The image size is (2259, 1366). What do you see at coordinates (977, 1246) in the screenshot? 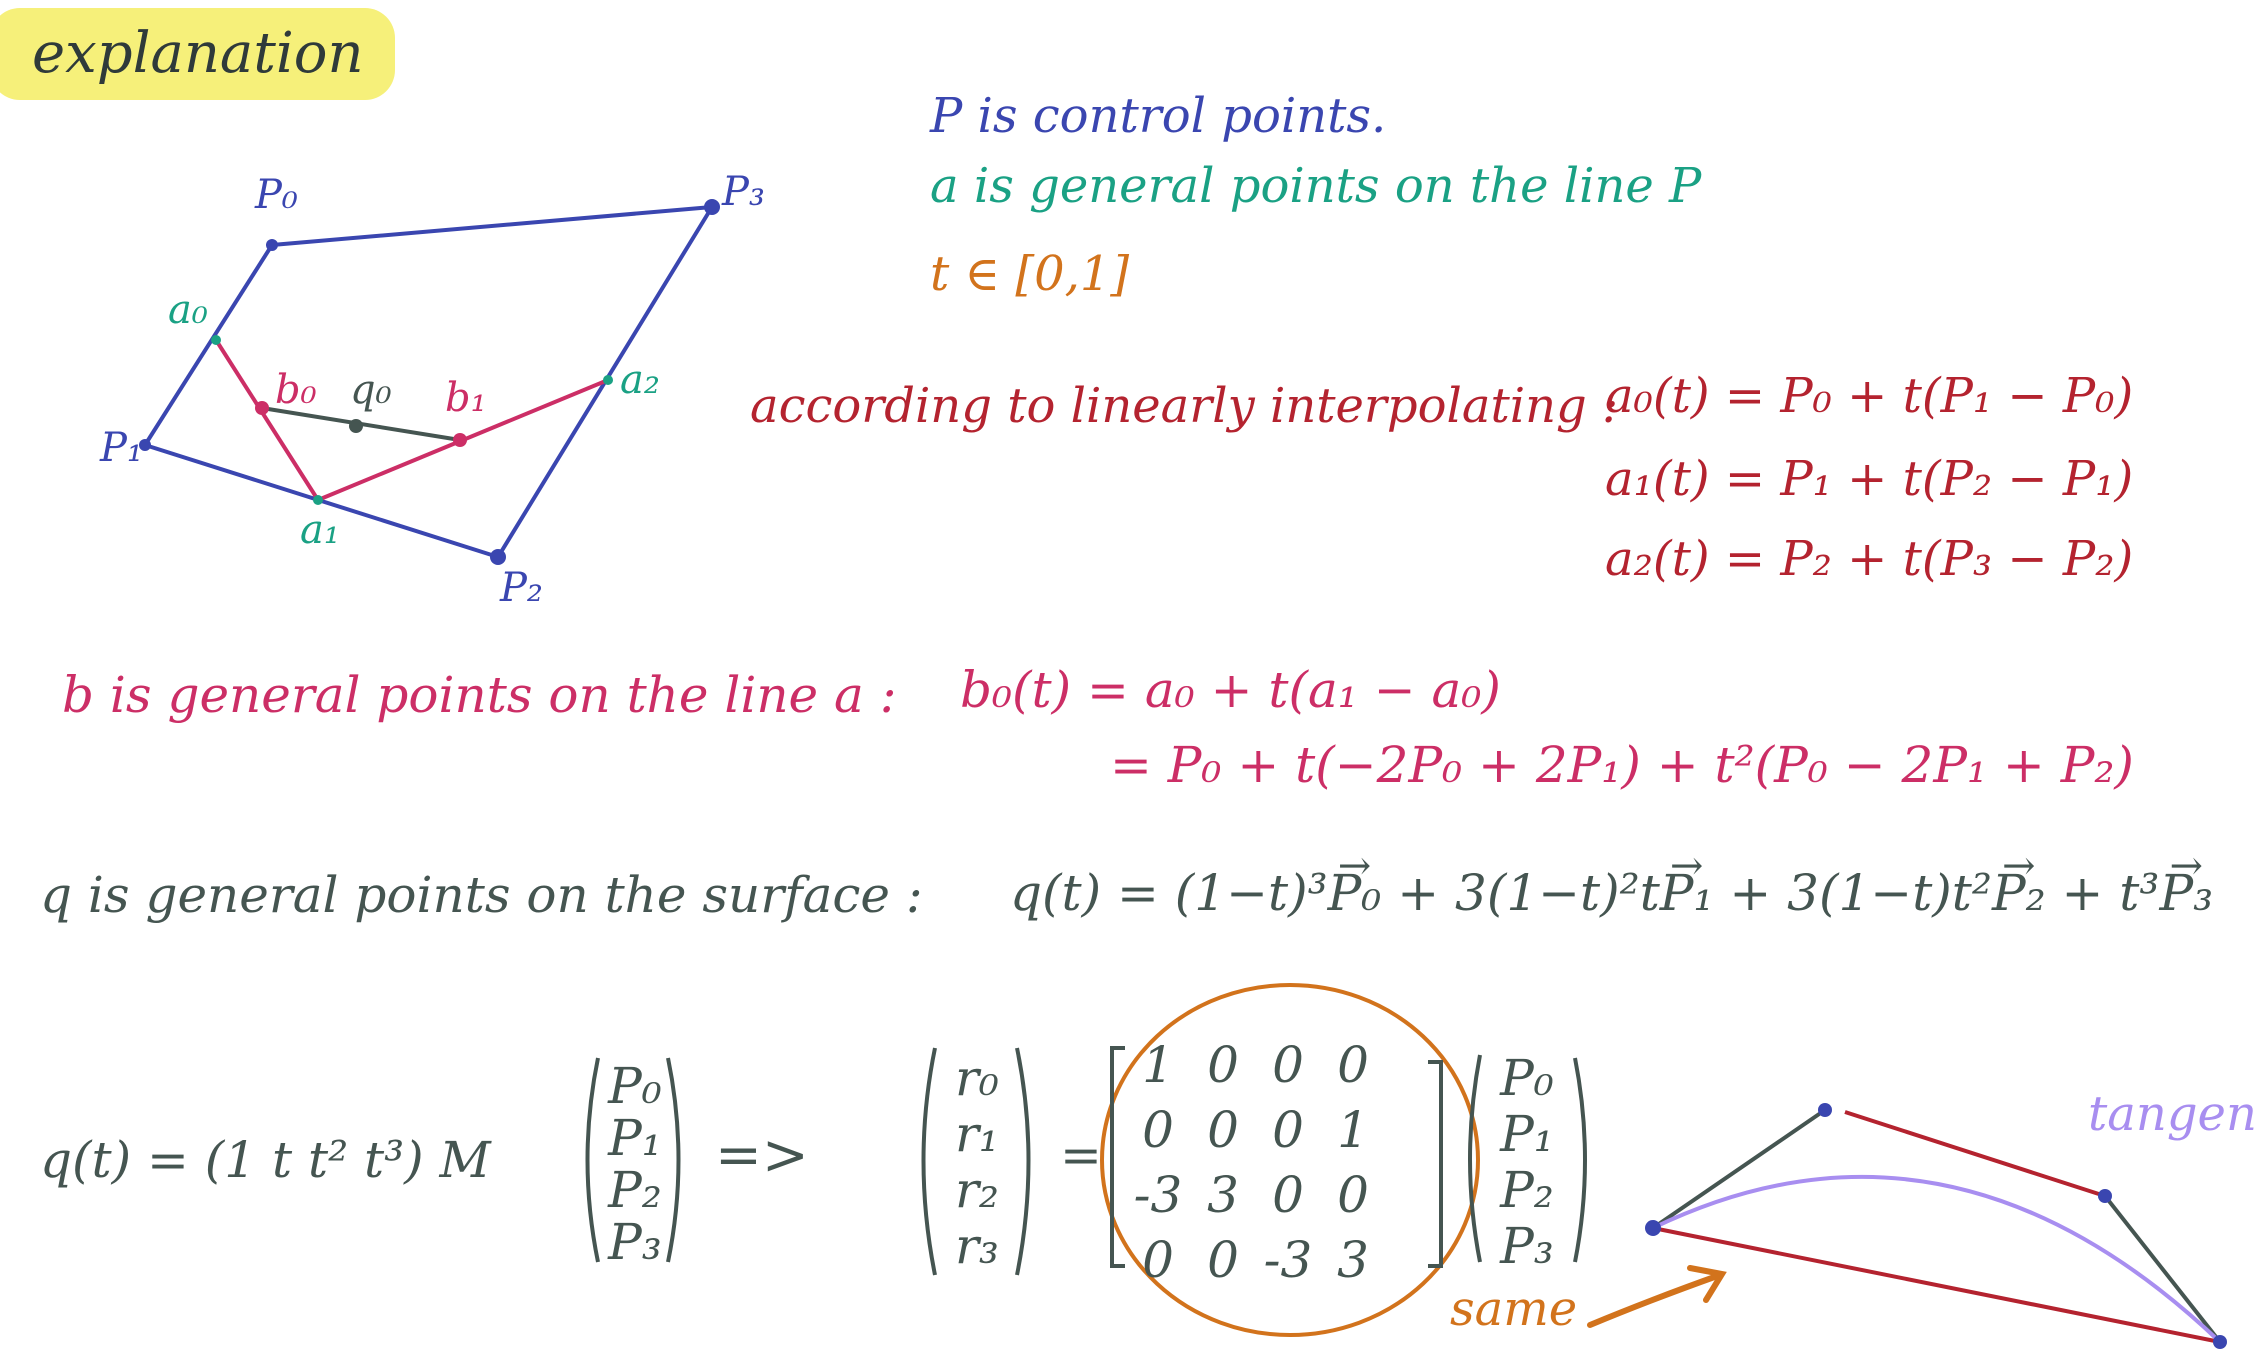
I see `r-vector-item: r₃` at bounding box center [977, 1246].